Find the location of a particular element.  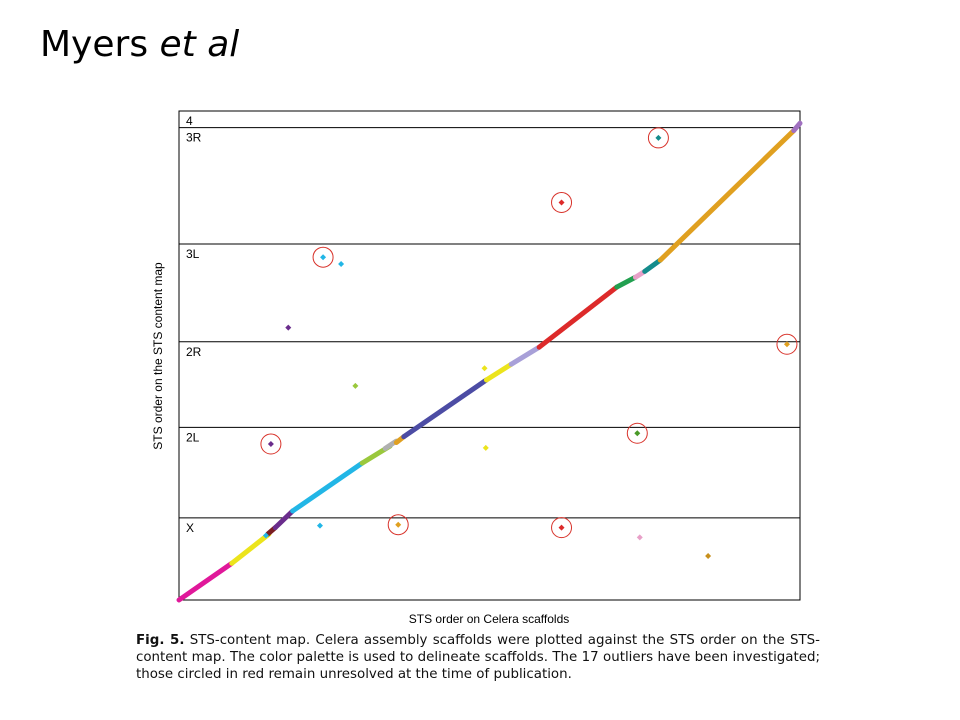

figure-caption-label: Fig. 5. is located at coordinates (160, 640).